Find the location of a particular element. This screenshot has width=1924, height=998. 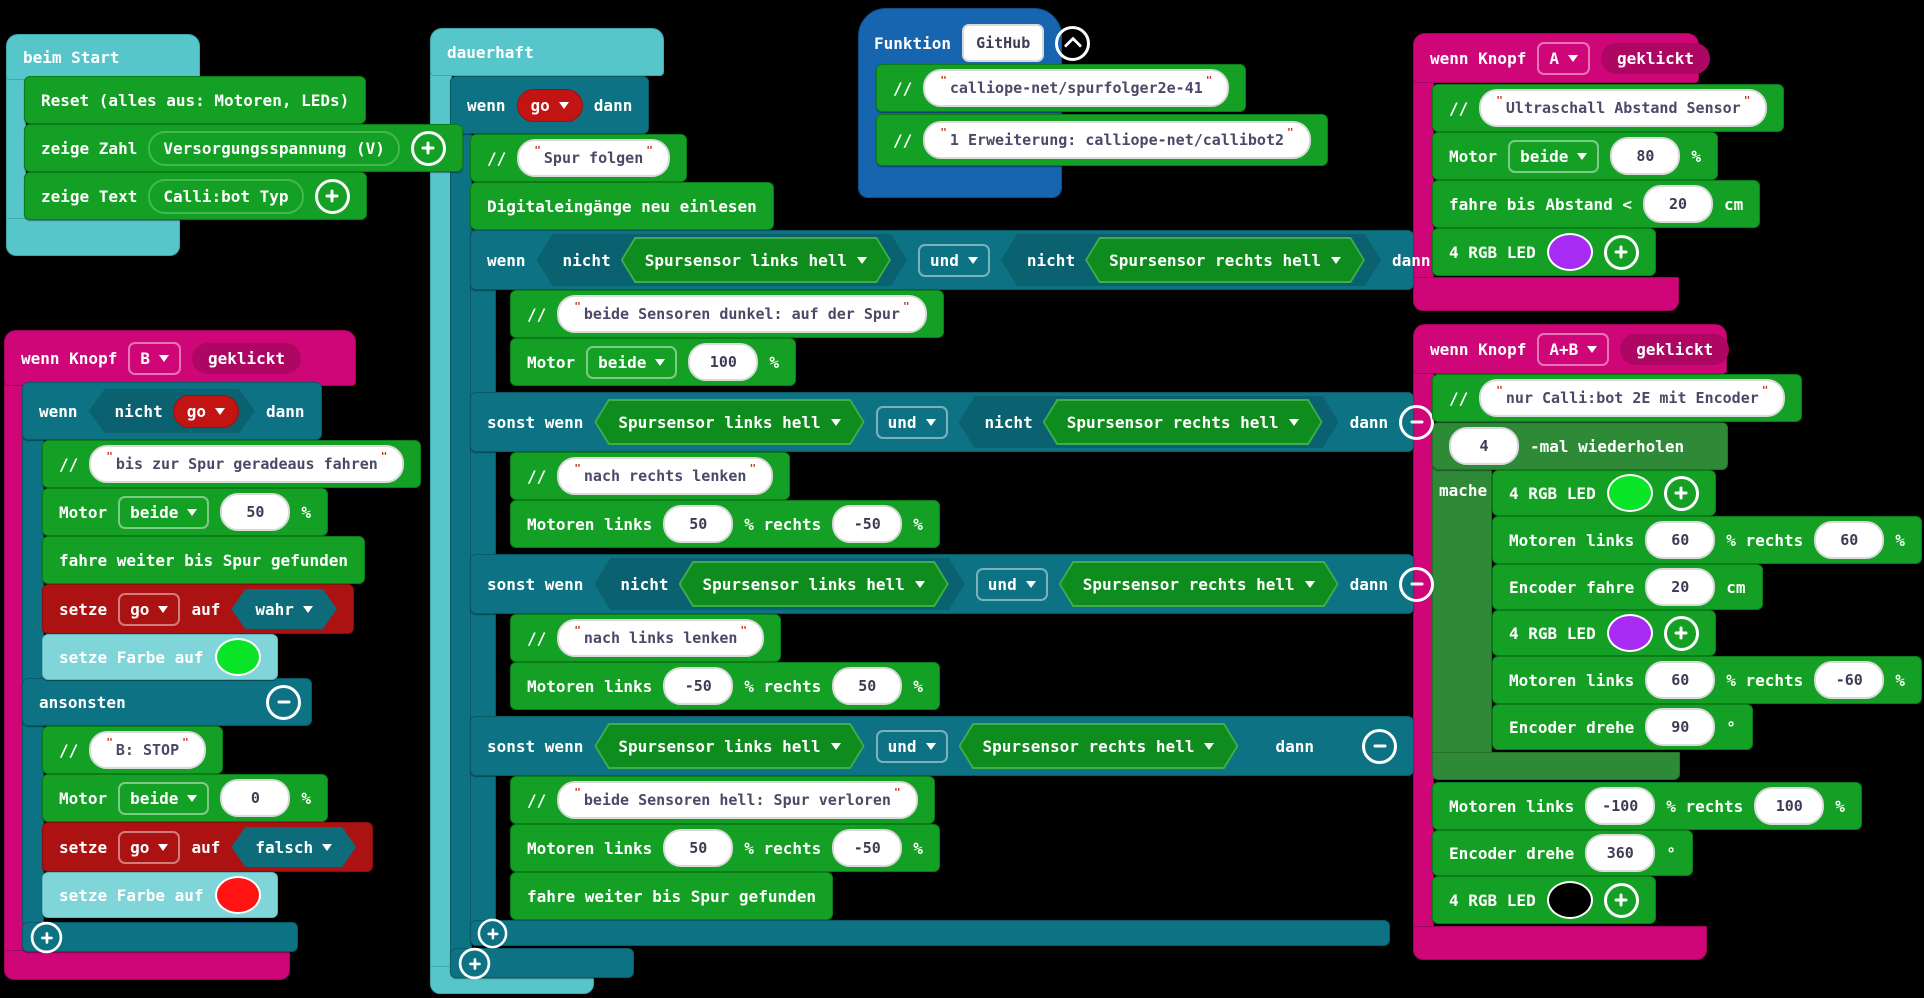

comment-block: // nach links lenken is located at coordinates (646, 638).